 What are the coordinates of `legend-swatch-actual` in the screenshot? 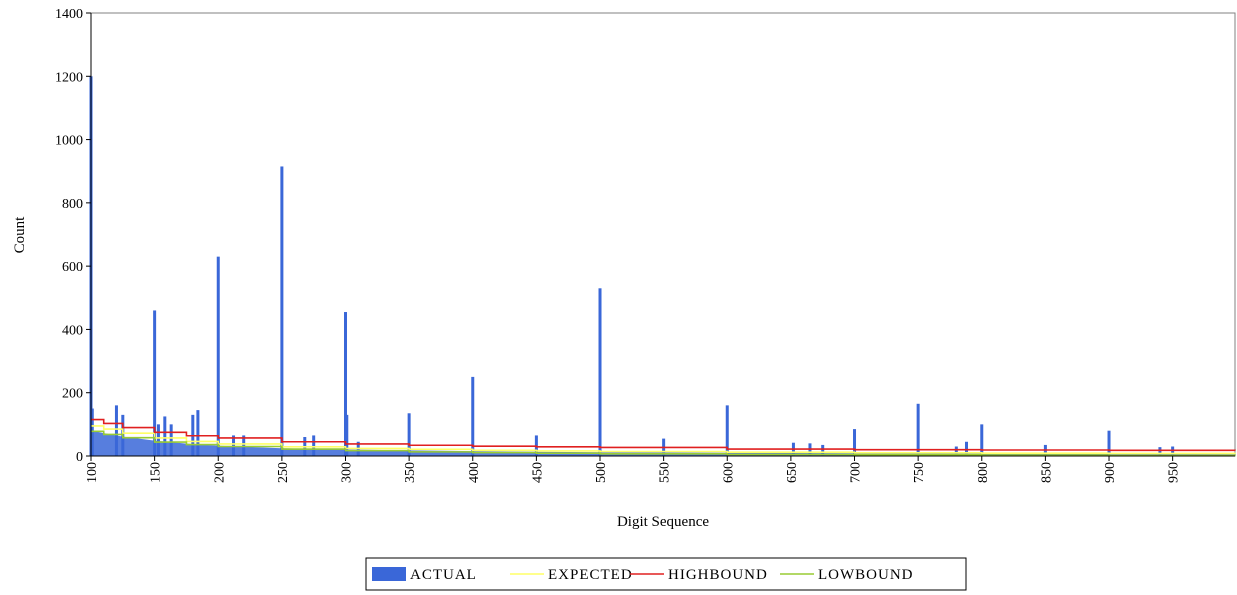 It's located at (389, 574).